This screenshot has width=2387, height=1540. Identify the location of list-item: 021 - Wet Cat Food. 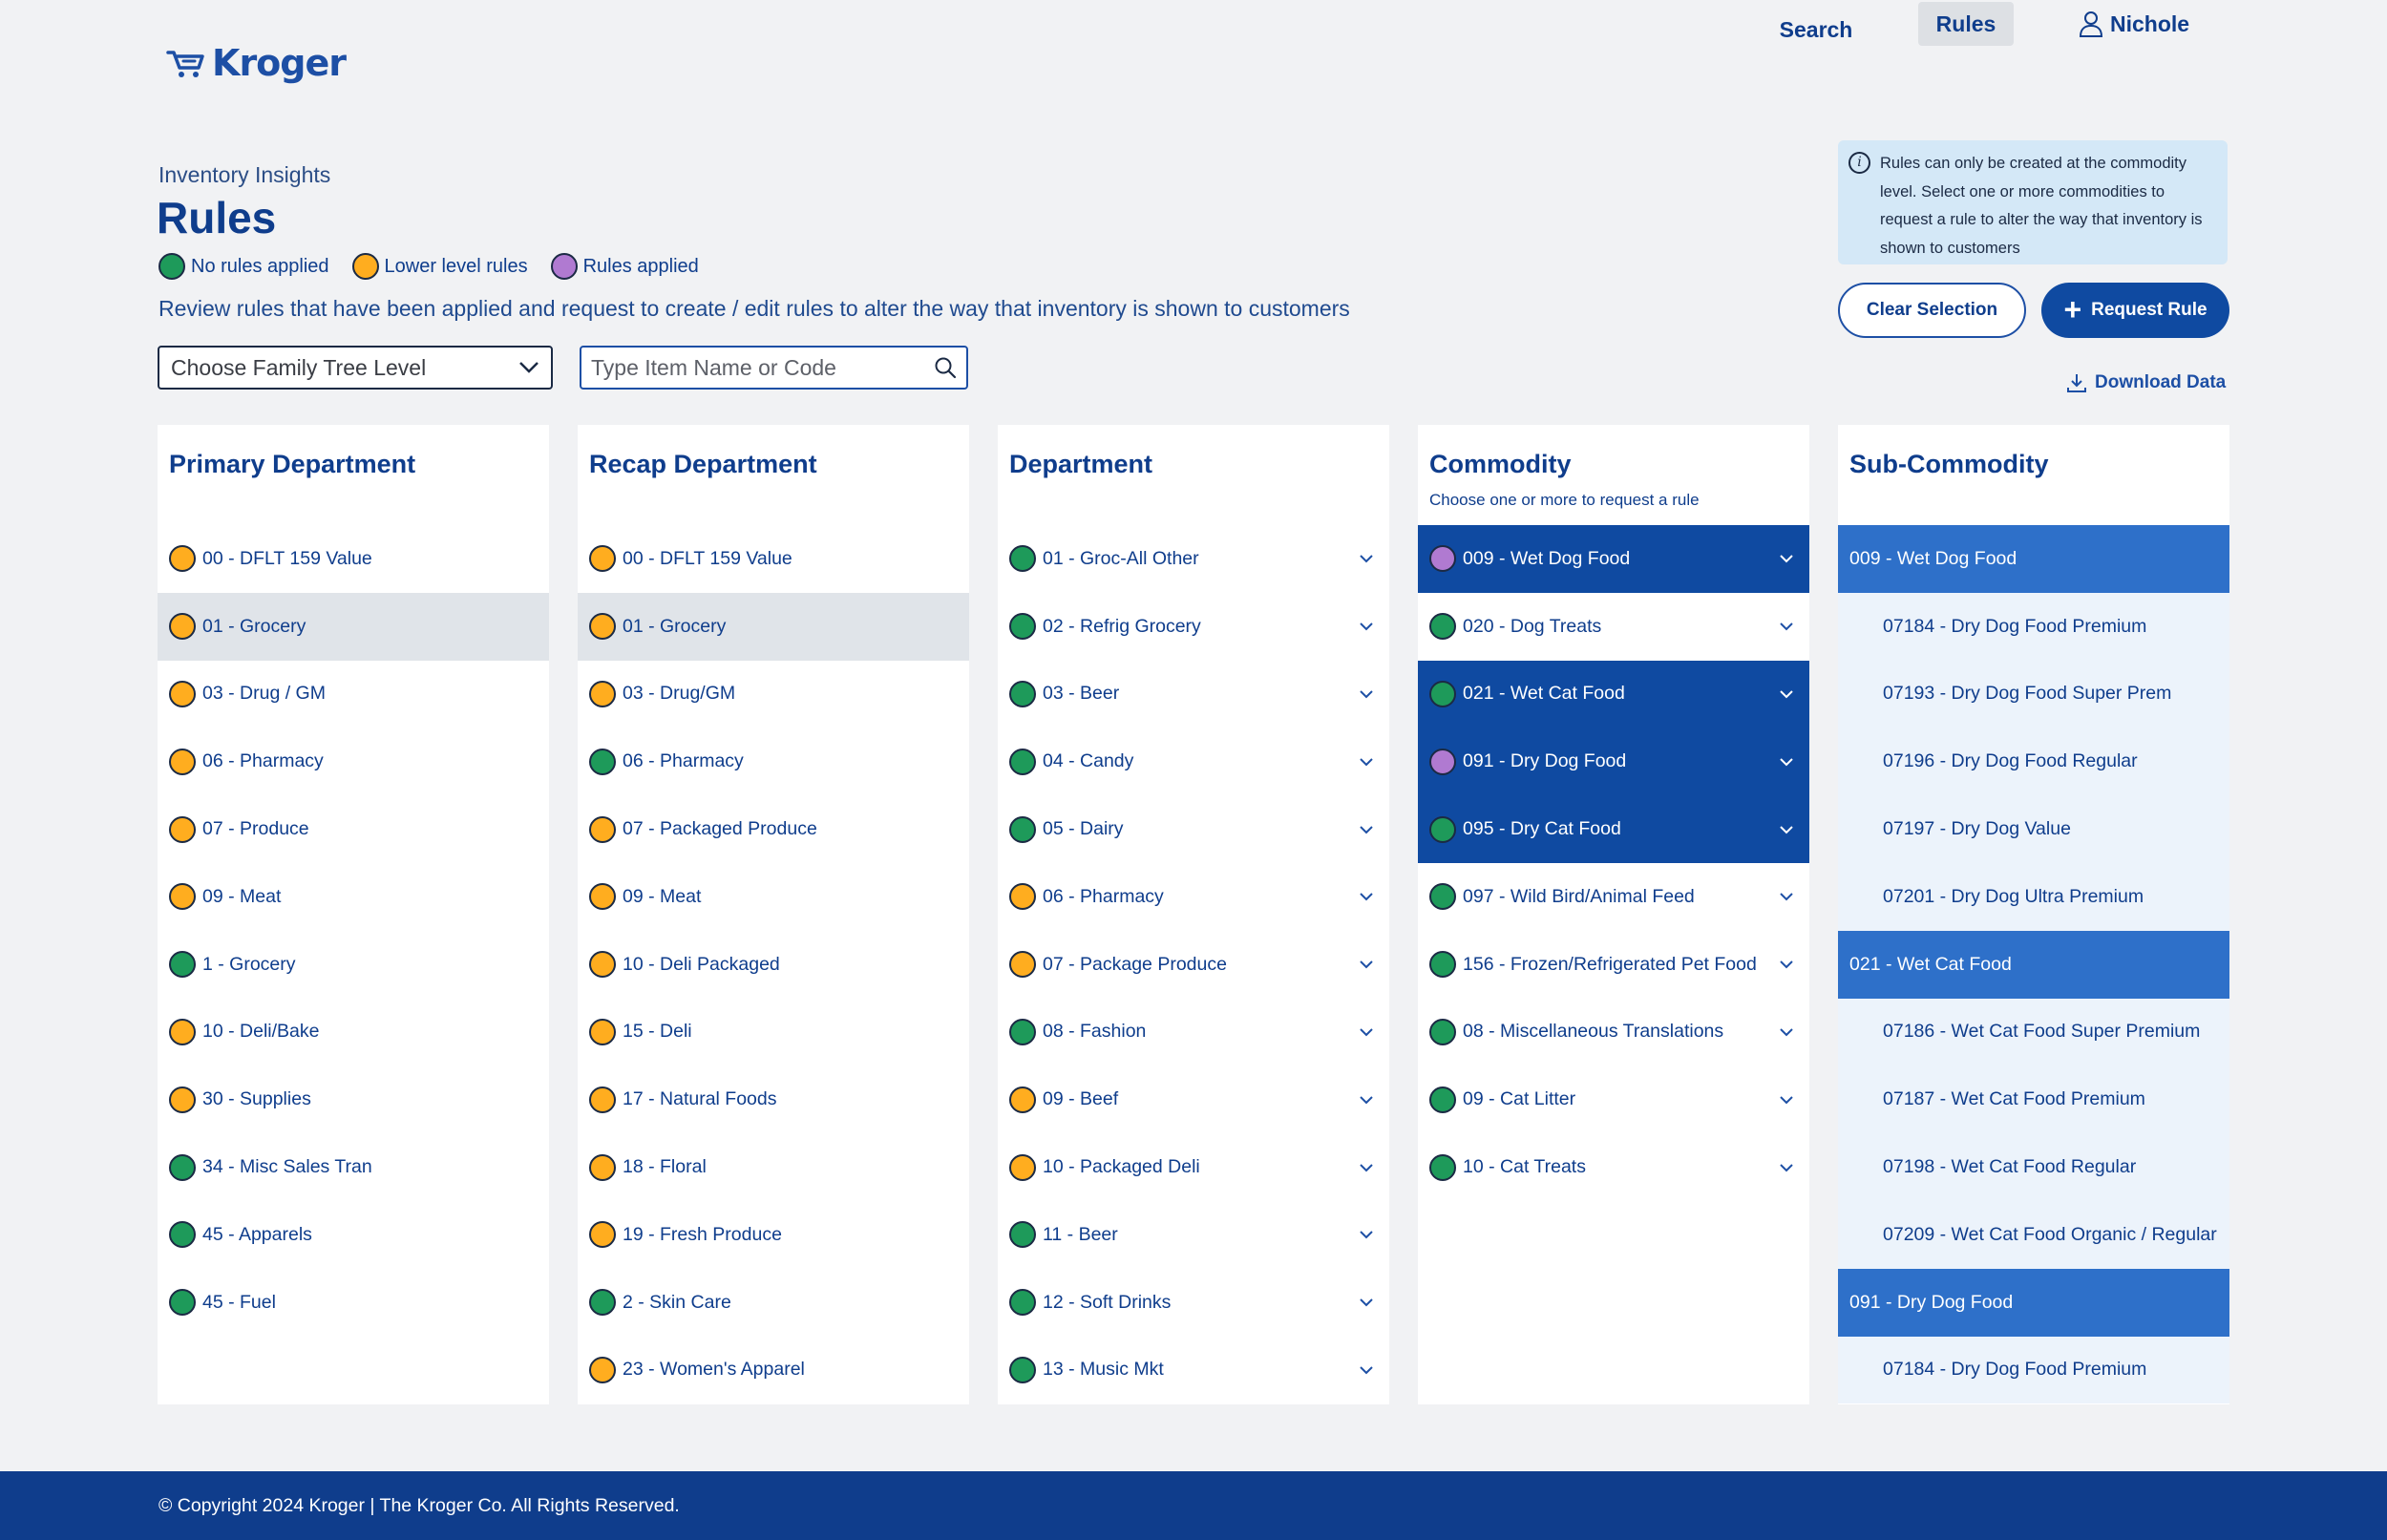
(1613, 694).